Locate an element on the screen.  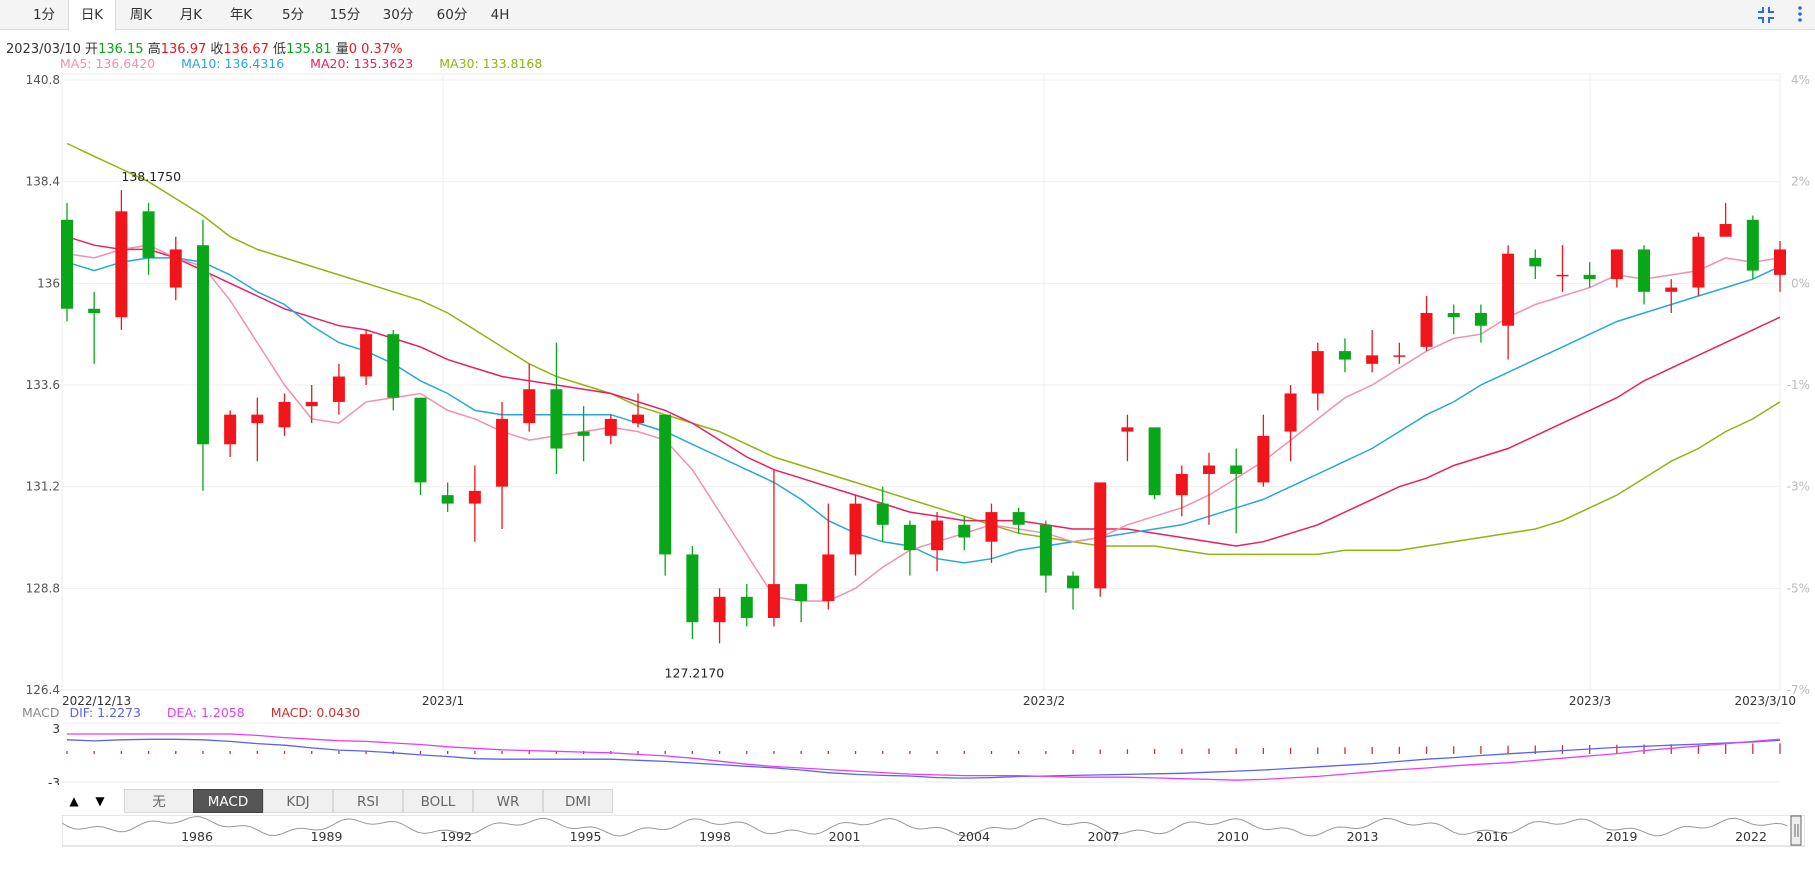
right-tick-label: -7% is located at coordinates (1798, 690).